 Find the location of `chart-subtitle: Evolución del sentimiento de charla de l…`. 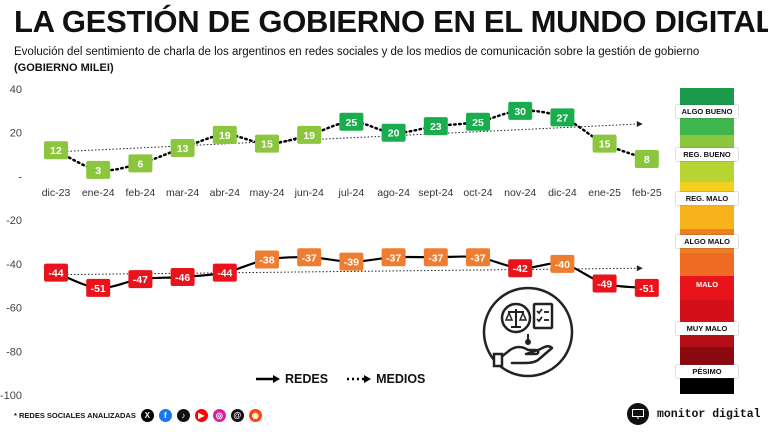

chart-subtitle: Evolución del sentimiento de charla de l… is located at coordinates (357, 52).